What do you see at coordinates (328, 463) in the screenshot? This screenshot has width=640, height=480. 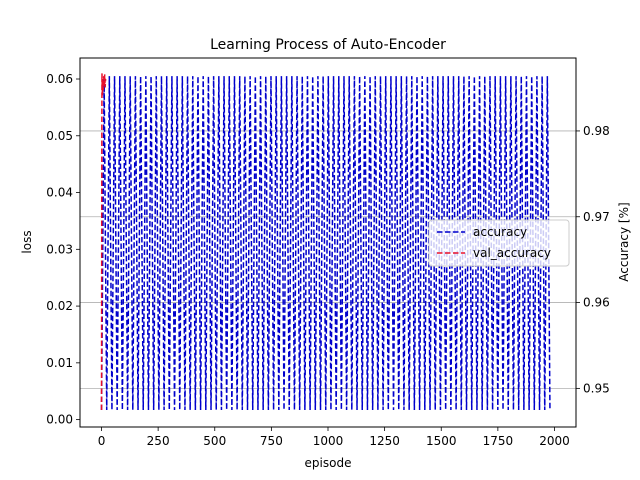 I see `x-axis-label: episode` at bounding box center [328, 463].